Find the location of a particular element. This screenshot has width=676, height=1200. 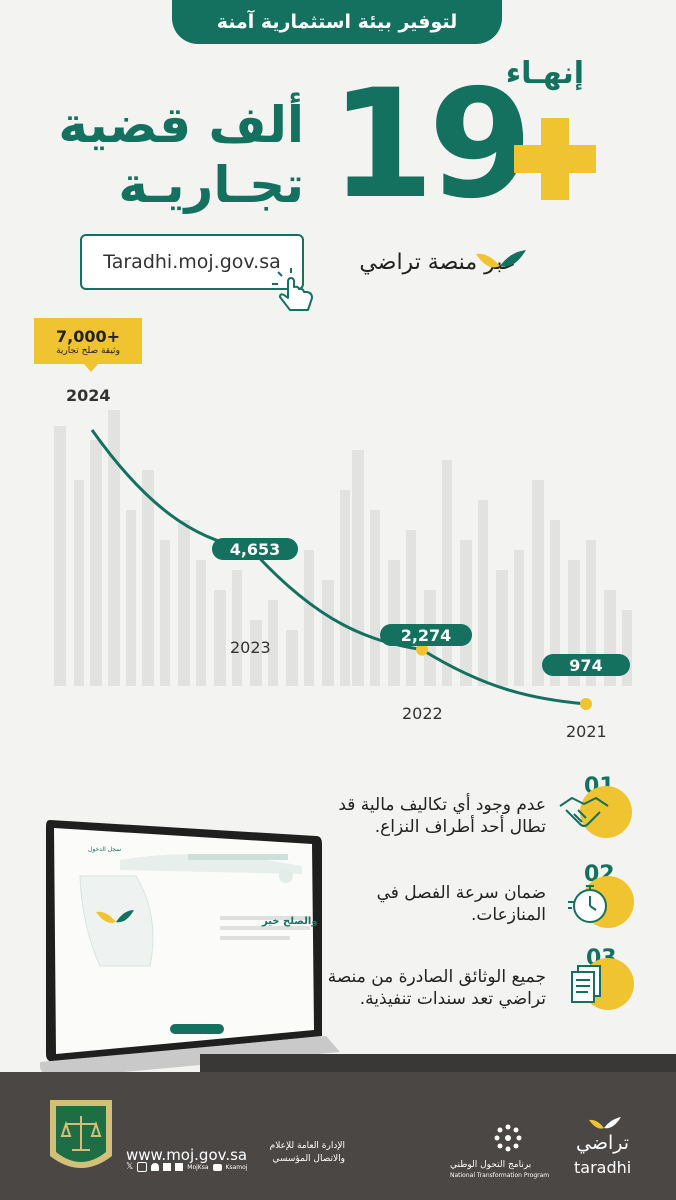

social-handle-1: MojKsa is located at coordinates (198, 1167).